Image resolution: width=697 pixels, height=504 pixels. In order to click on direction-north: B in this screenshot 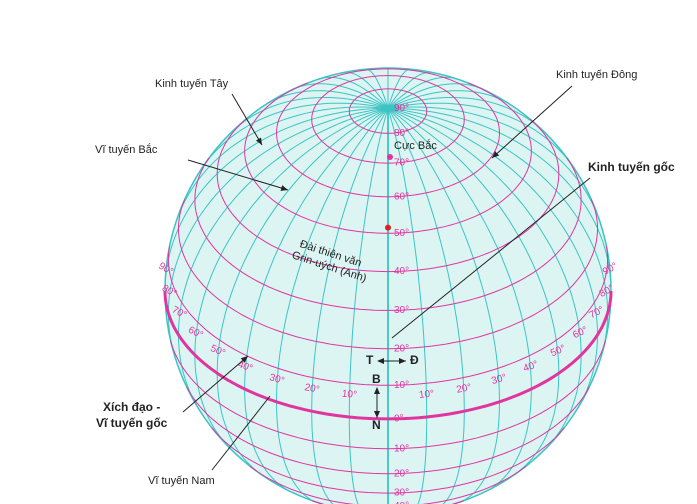, I will do `click(376, 379)`.